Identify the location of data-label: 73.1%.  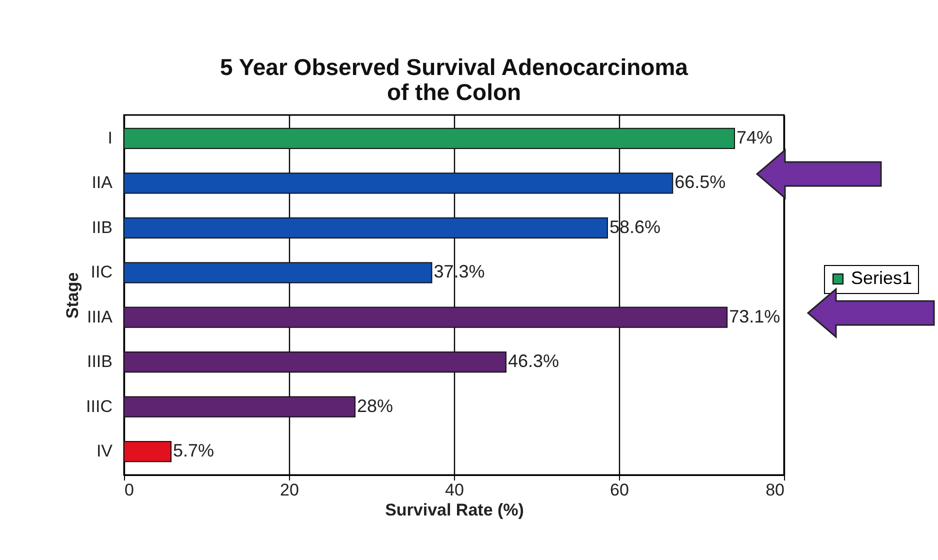
(754, 316).